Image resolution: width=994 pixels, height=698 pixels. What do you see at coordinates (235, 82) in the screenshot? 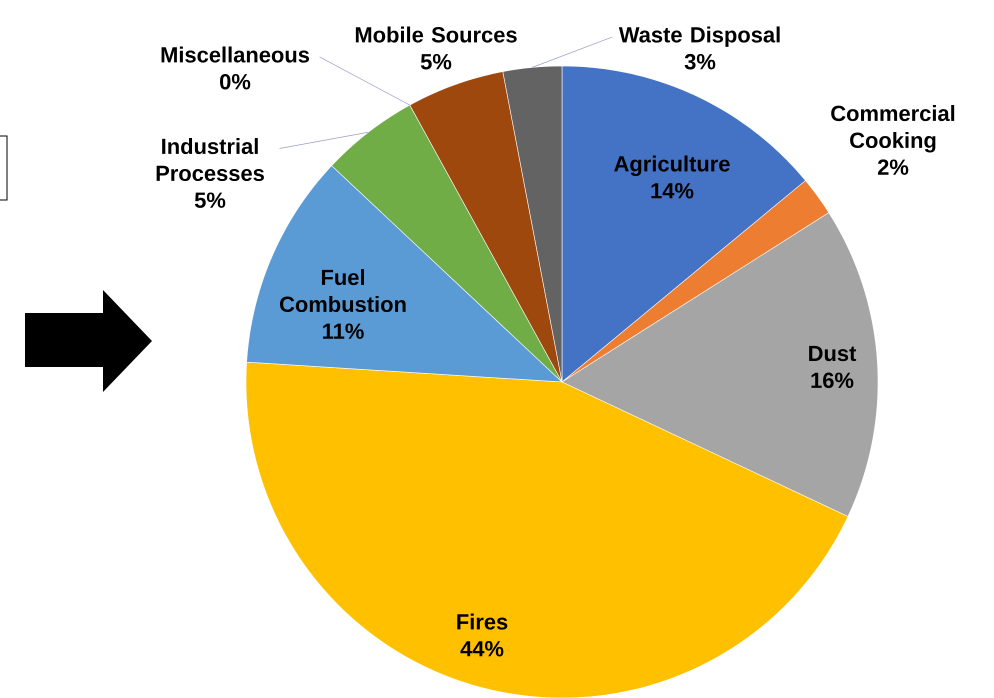
I see `text: 0%` at bounding box center [235, 82].